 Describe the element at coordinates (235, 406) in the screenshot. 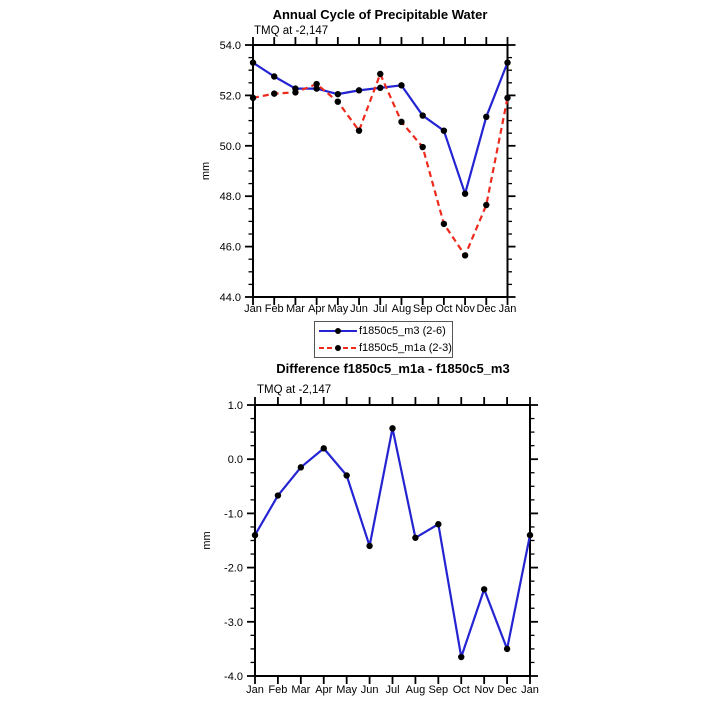

I see `y-tick-label: 1.0` at that location.